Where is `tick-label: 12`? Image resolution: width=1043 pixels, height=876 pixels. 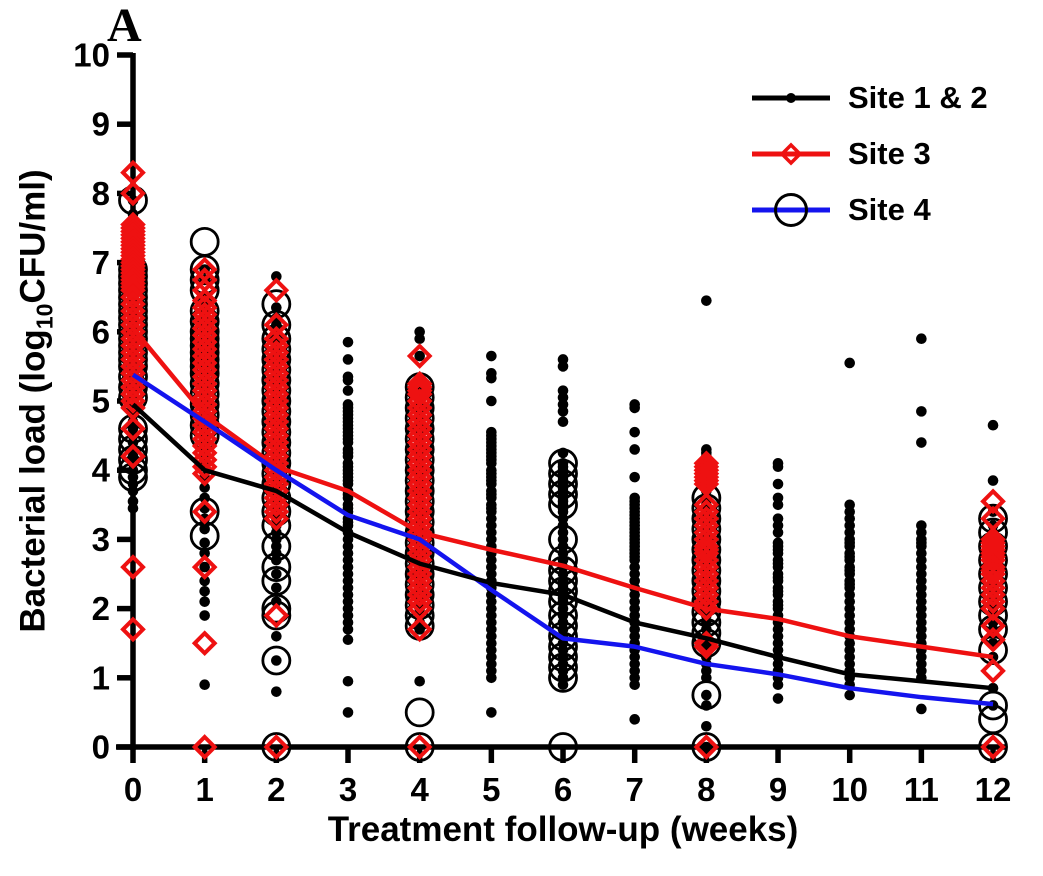 tick-label: 12 is located at coordinates (993, 789).